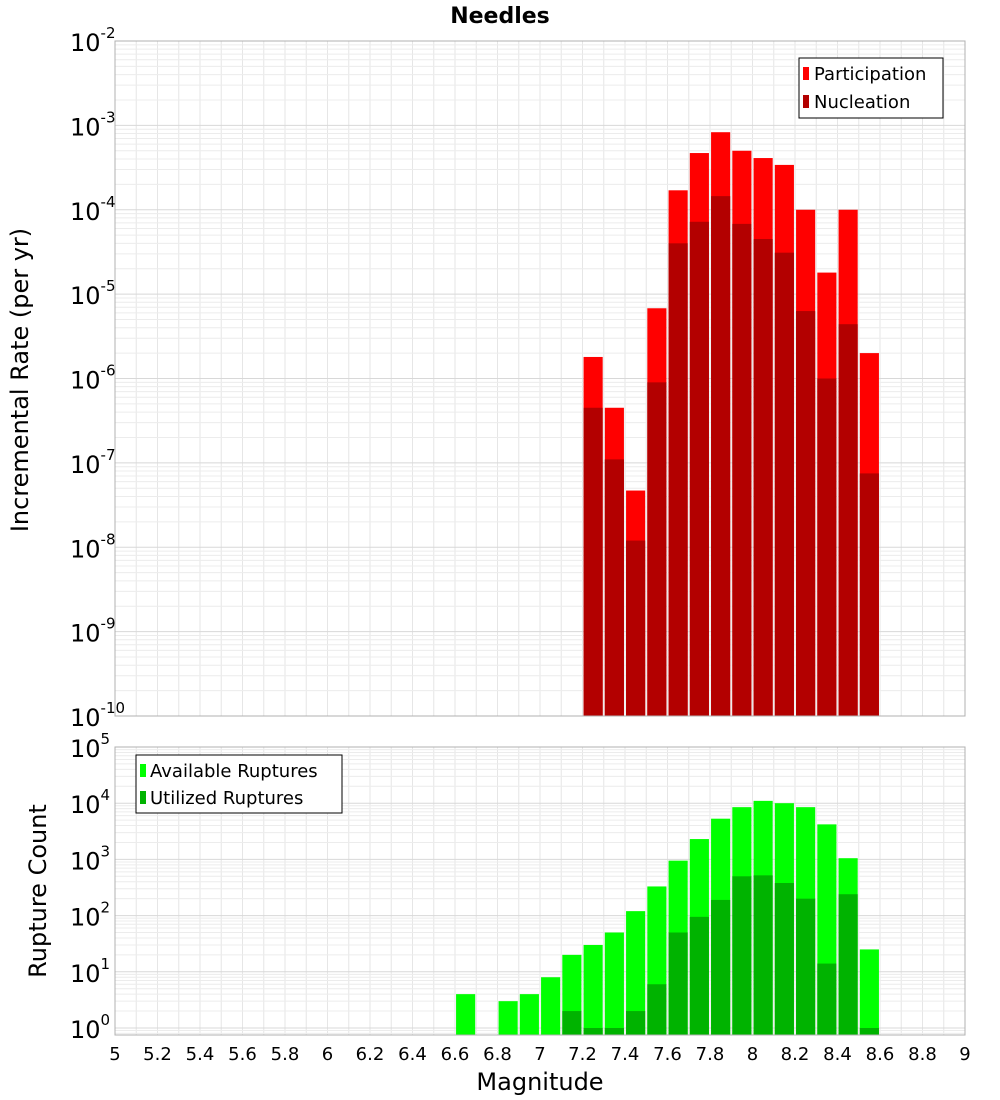 This screenshot has height=1100, width=1000. I want to click on bottom-y-tick-label: 10⁴, so click(90, 802).